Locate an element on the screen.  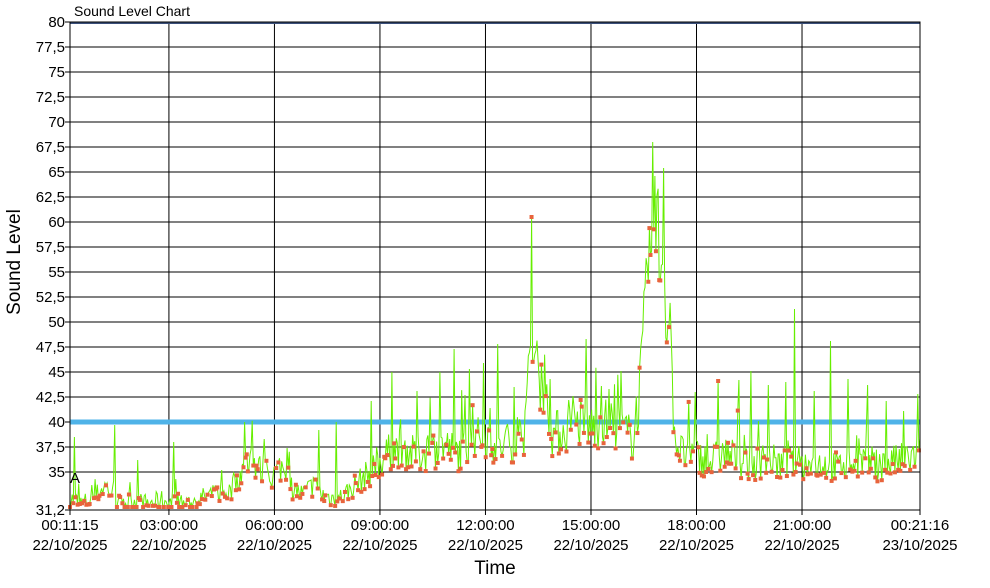
x-tick-date: 22/10/2025 is located at coordinates (69, 545).